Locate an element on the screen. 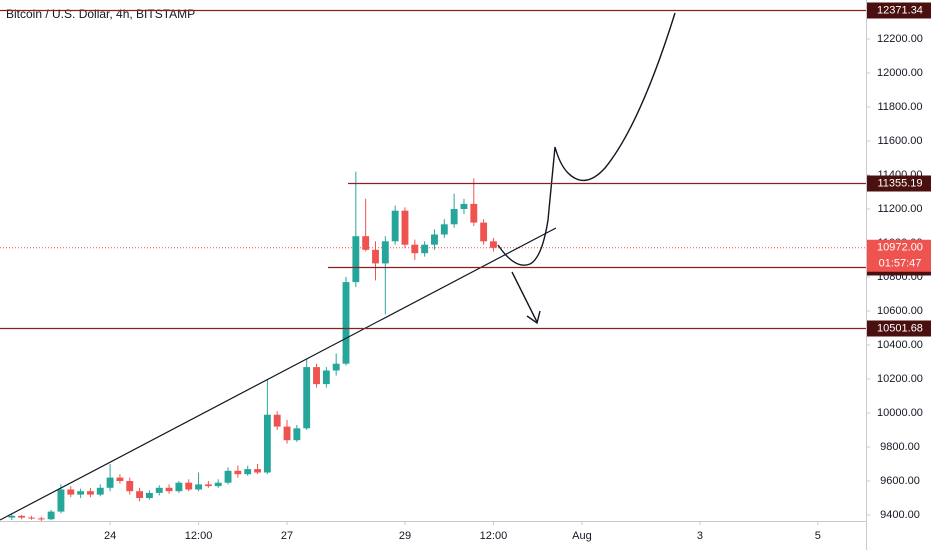  y-tick-label: 12200.00 is located at coordinates (900, 39).